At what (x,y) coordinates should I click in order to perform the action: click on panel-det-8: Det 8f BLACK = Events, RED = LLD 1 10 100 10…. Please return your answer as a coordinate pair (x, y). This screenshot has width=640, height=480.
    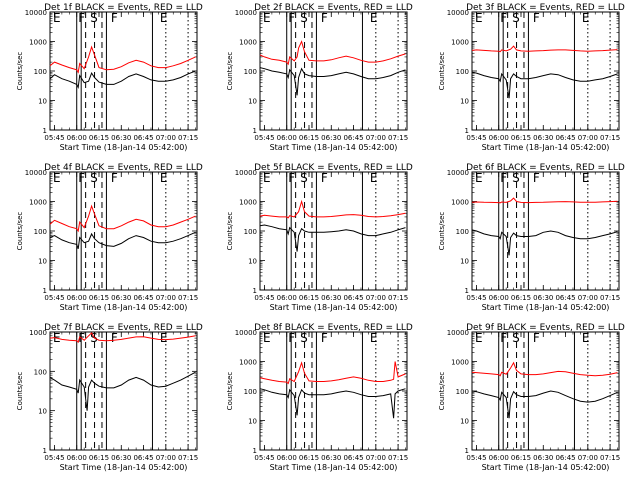
    Looking at the image, I should click on (319, 397).